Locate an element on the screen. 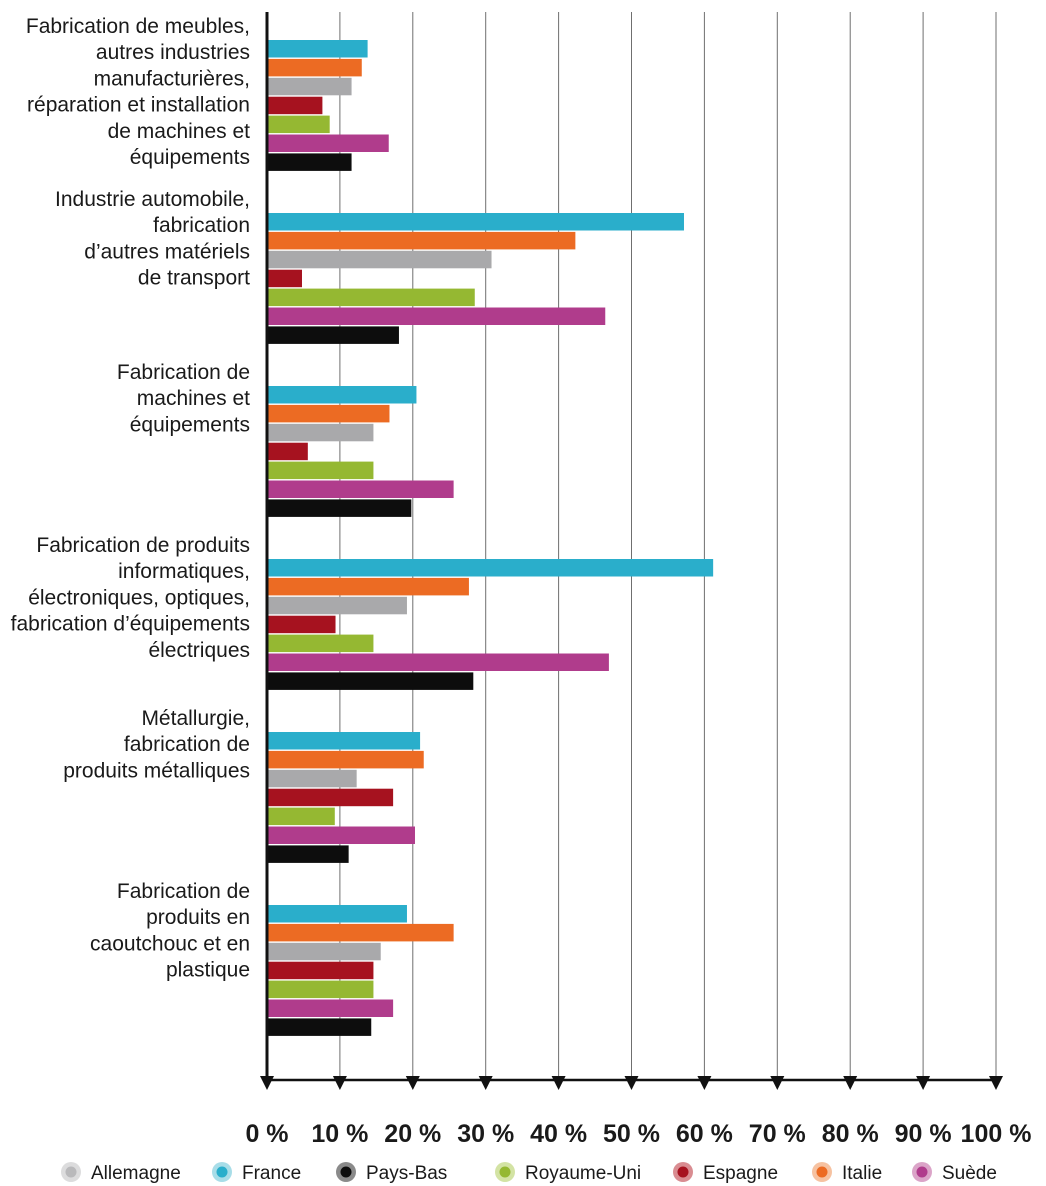 This screenshot has height=1186, width=1046. x-tick-label: 70 % is located at coordinates (777, 1134).